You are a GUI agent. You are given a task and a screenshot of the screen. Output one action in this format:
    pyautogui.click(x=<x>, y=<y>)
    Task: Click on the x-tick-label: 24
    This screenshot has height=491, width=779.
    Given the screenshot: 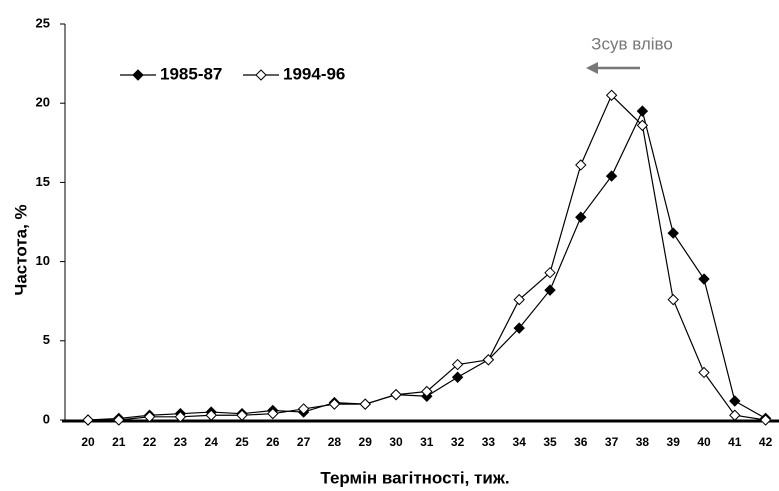 What is the action you would take?
    pyautogui.click(x=212, y=442)
    